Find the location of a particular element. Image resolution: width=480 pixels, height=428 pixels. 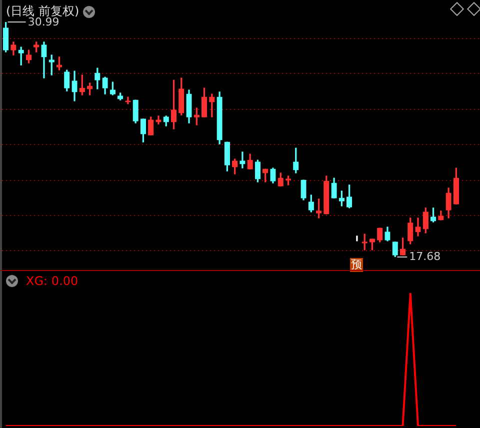

annotation: 30.99 is located at coordinates (44, 21).